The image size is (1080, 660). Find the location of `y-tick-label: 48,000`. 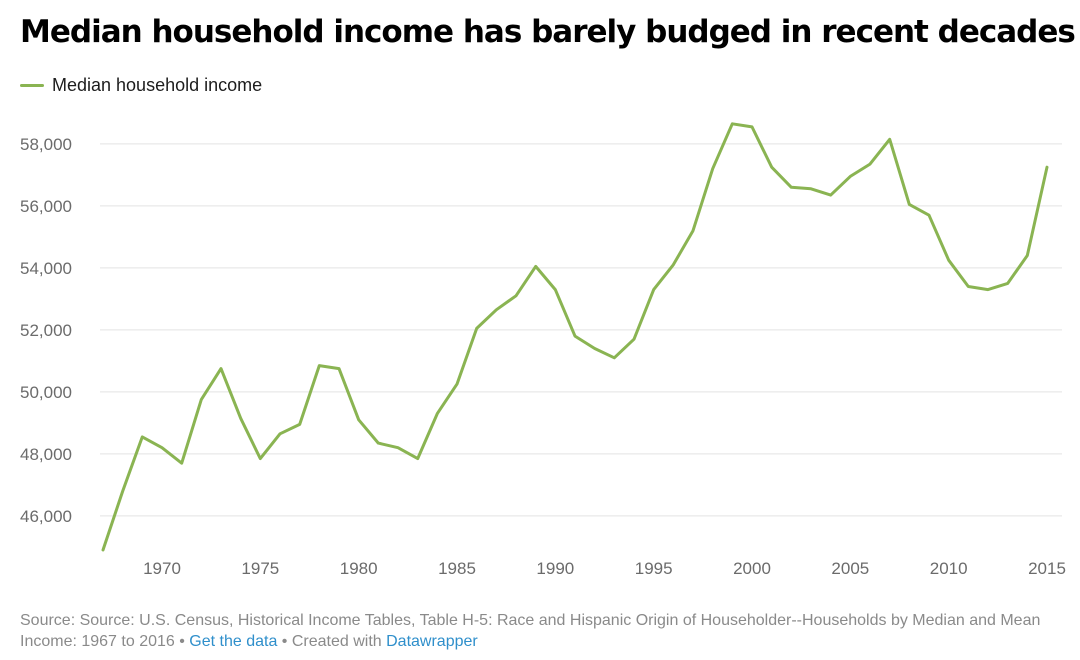

y-tick-label: 48,000 is located at coordinates (46, 454).